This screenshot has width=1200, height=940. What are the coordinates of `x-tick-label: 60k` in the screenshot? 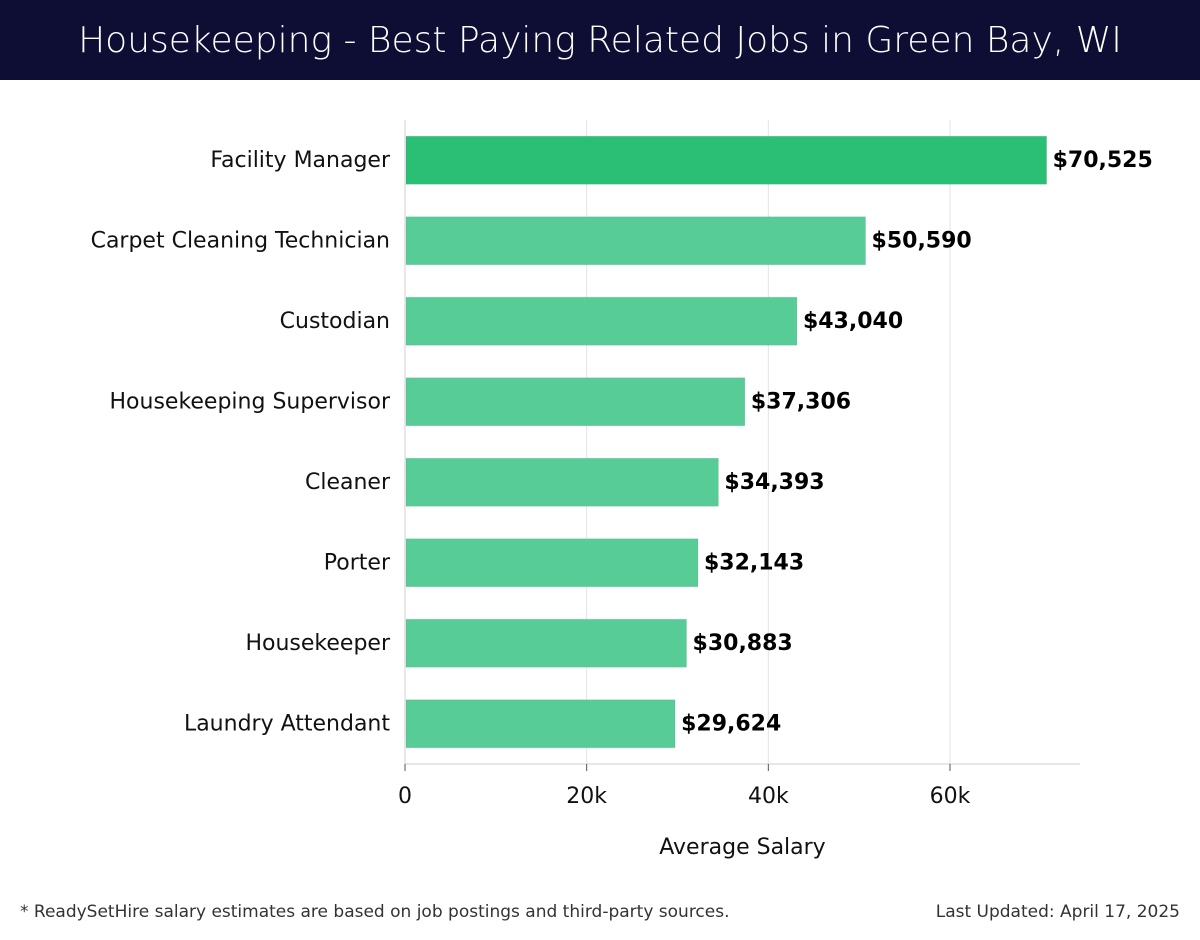 It's located at (950, 796).